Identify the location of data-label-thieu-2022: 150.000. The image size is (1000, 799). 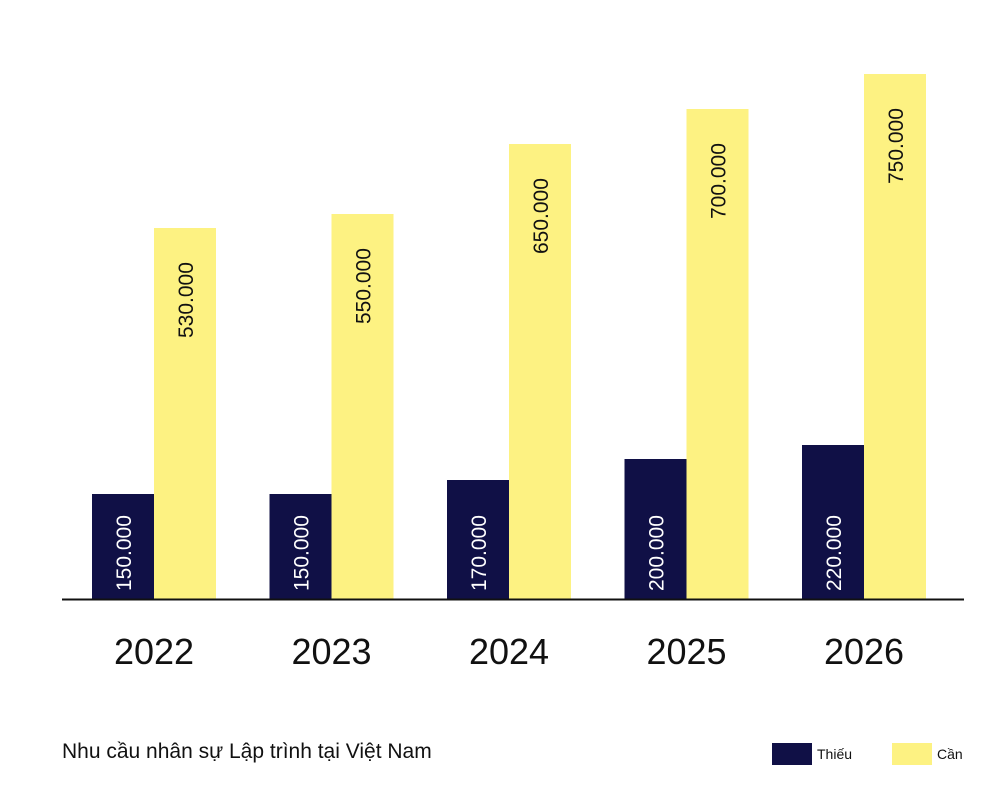
(124, 553).